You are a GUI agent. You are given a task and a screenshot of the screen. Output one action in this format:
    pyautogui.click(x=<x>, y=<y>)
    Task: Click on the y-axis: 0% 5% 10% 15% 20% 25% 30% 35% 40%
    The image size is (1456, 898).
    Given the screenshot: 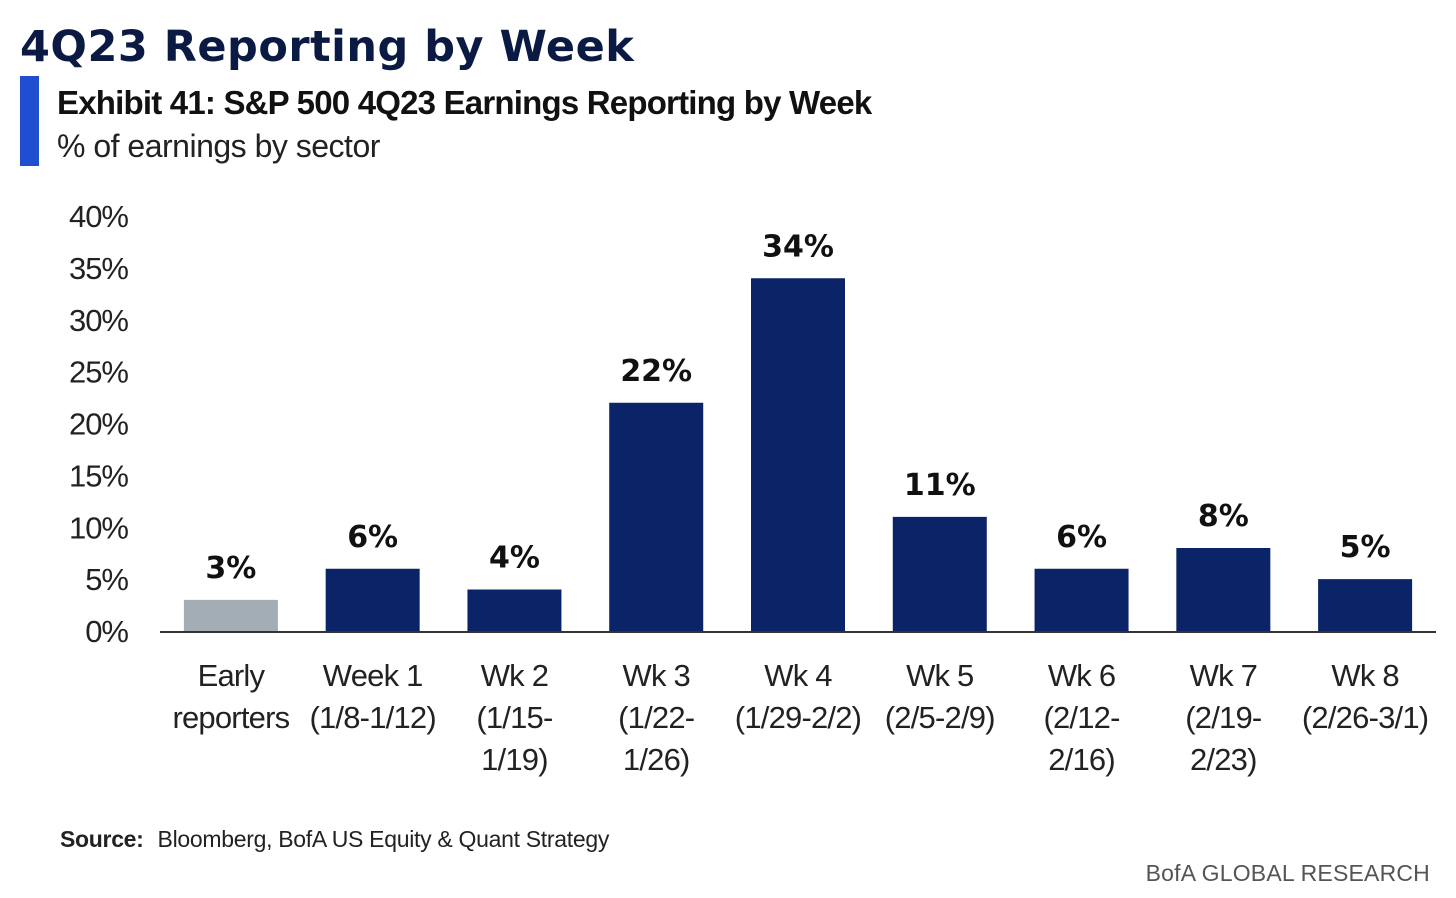 What is the action you would take?
    pyautogui.click(x=99, y=424)
    